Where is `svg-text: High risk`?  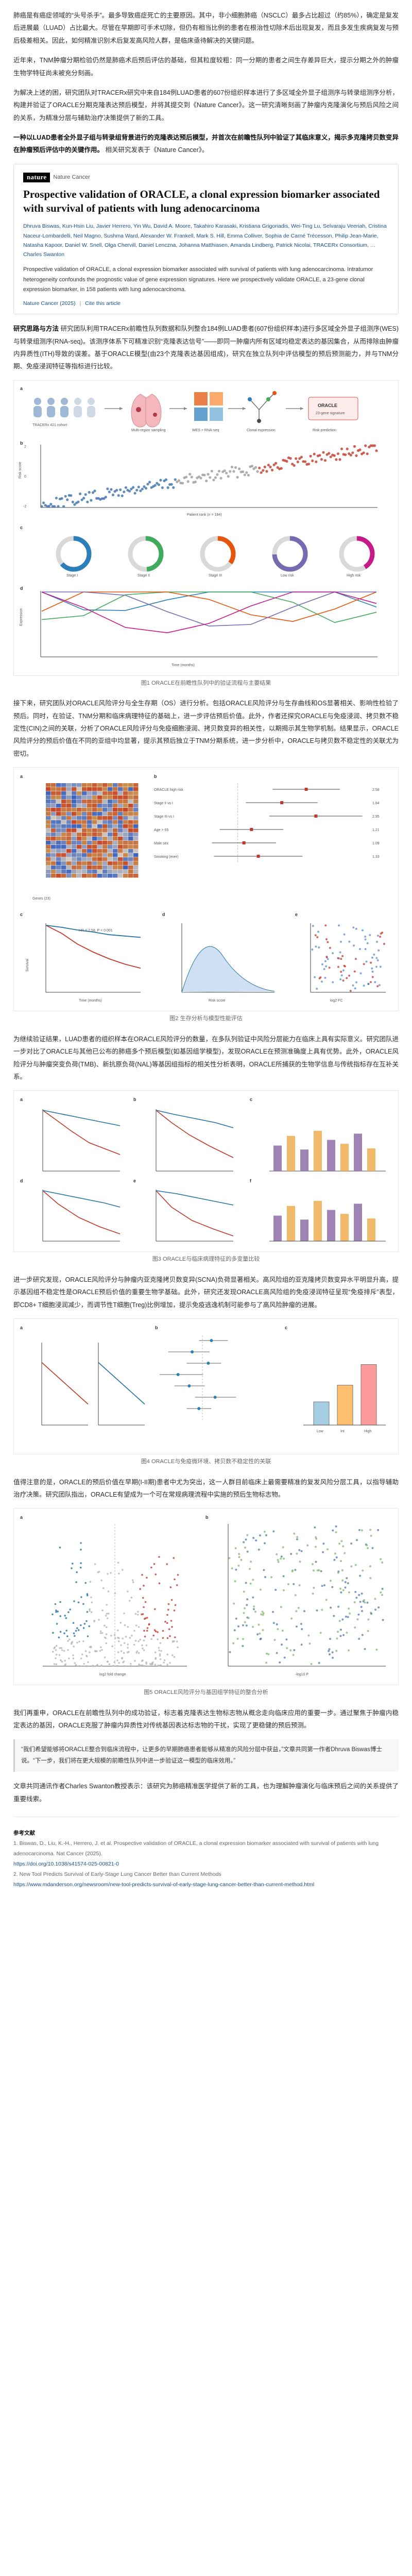
svg-text: High risk is located at coordinates (354, 576).